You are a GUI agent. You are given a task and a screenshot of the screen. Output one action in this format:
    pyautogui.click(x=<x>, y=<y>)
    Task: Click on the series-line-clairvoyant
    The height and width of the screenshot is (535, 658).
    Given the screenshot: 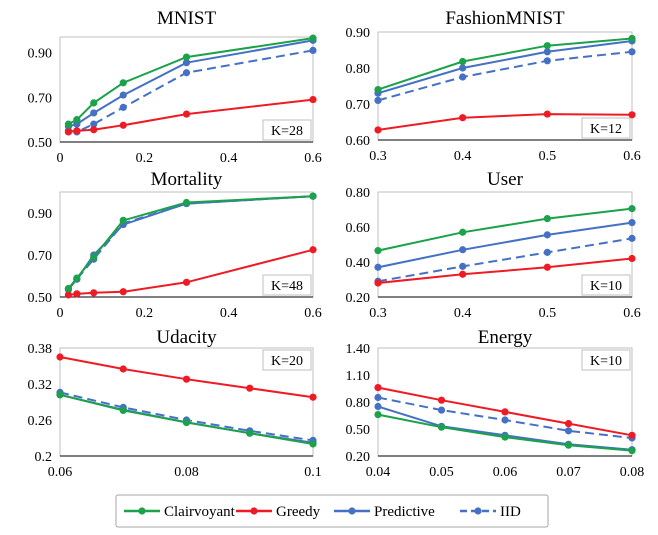 What is the action you would take?
    pyautogui.click(x=505, y=229)
    